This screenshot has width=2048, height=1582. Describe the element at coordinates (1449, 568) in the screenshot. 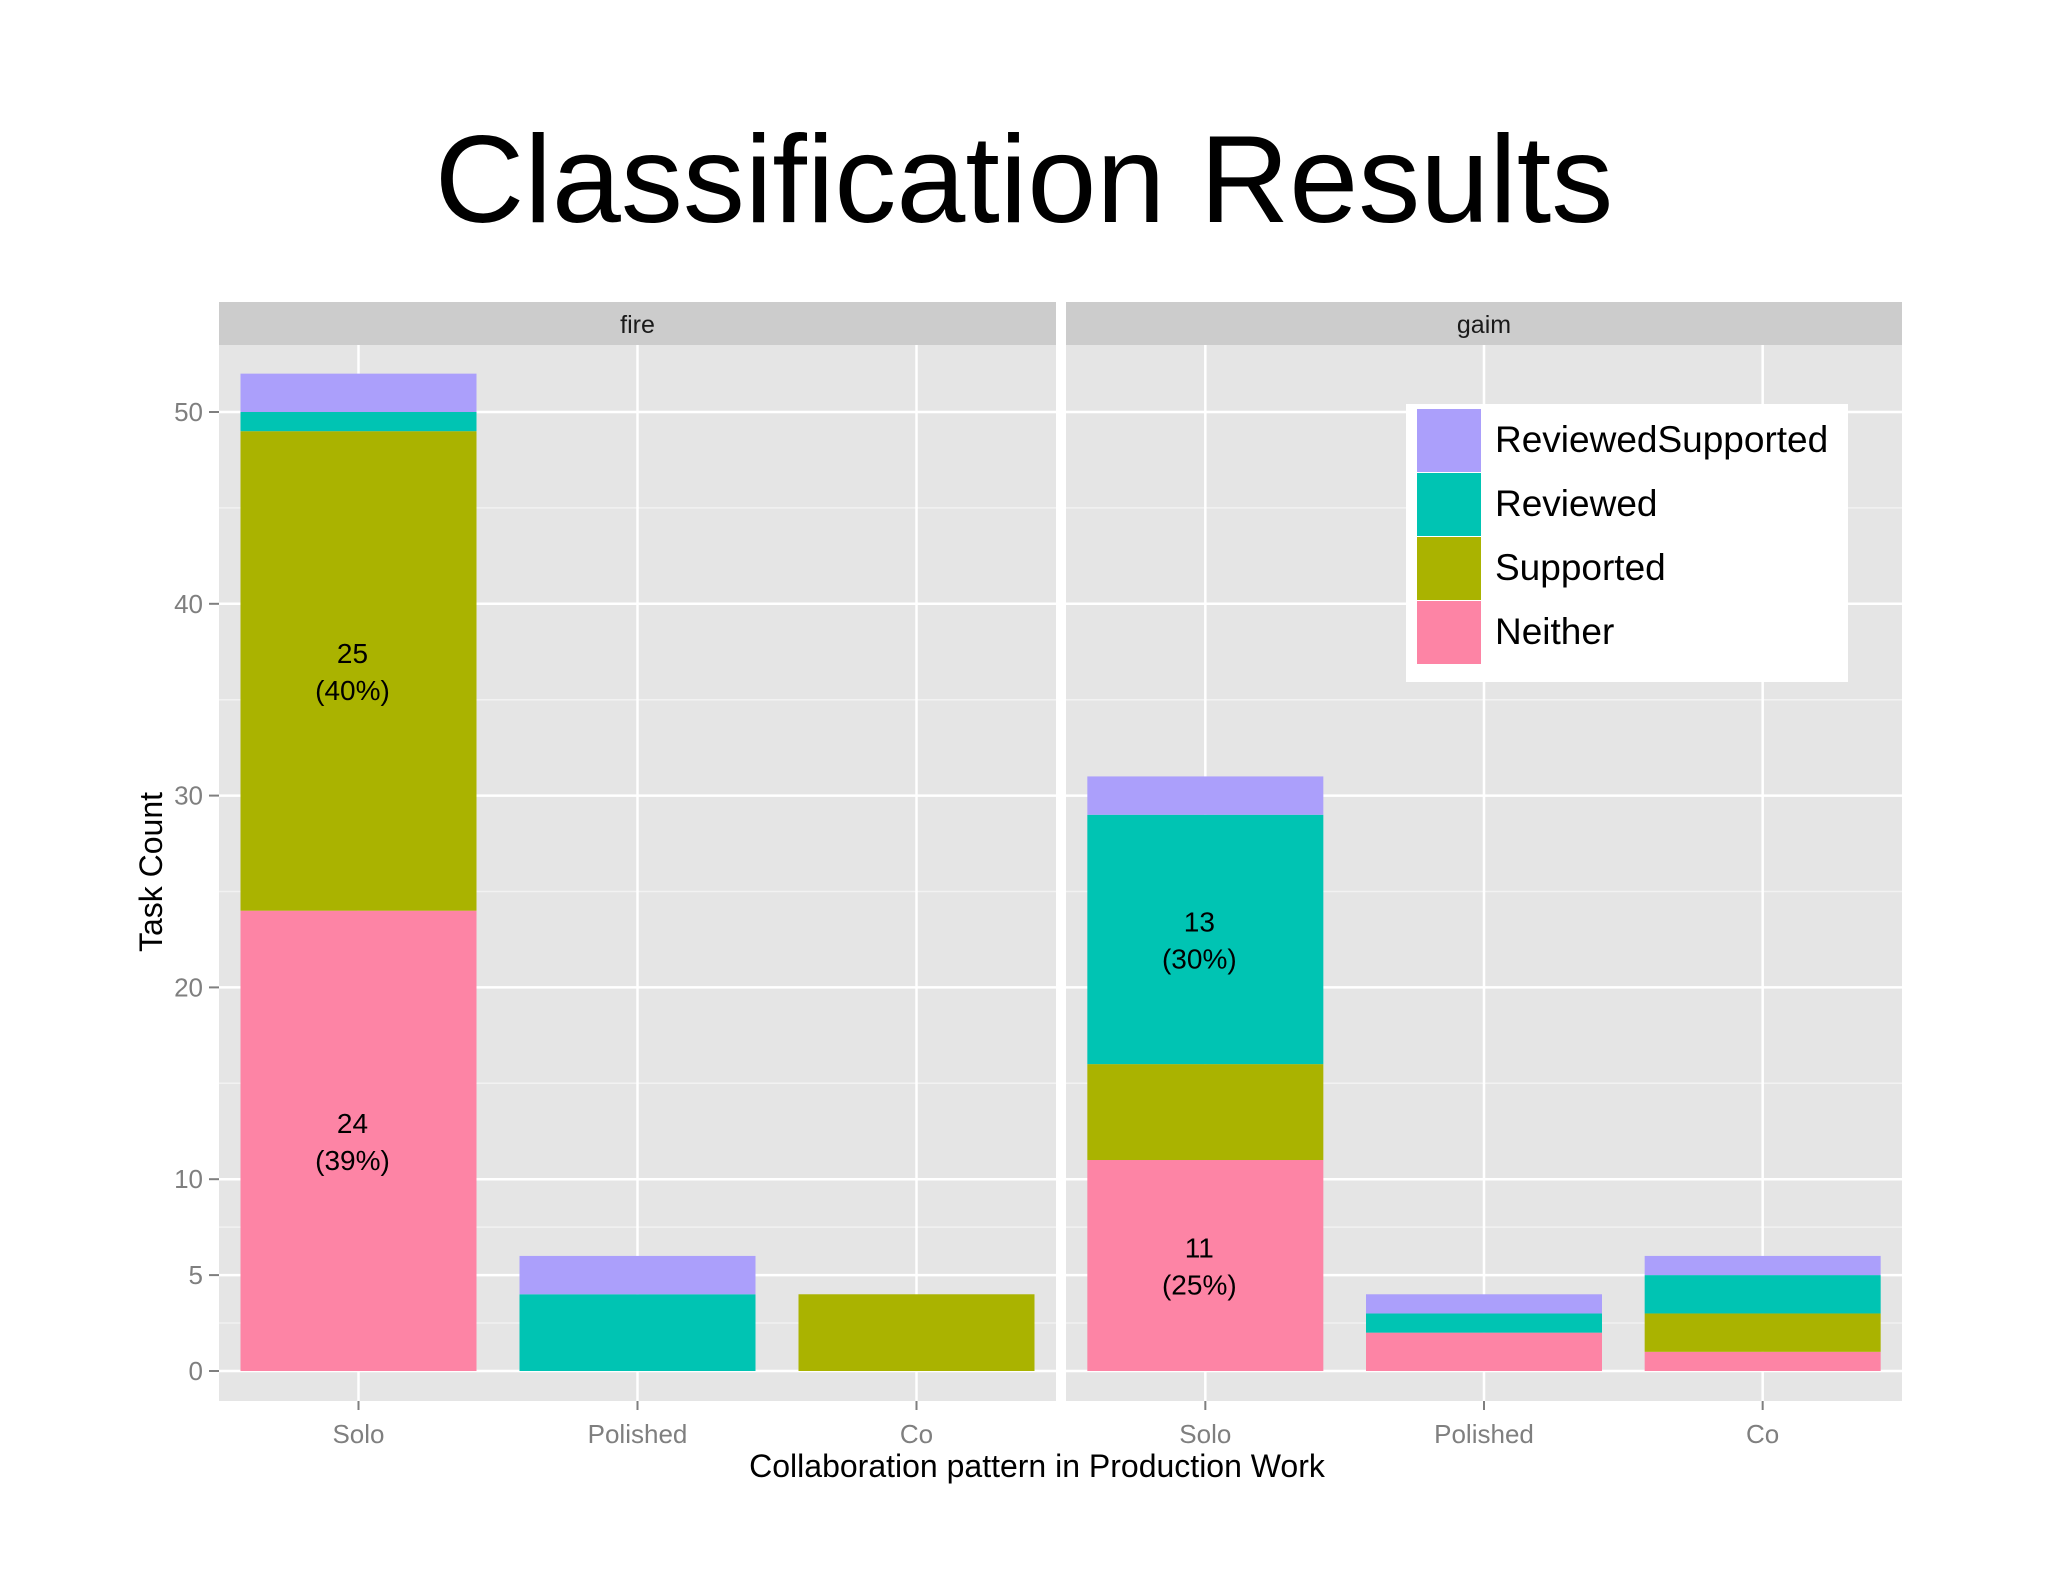

I see `legend-key-supported` at that location.